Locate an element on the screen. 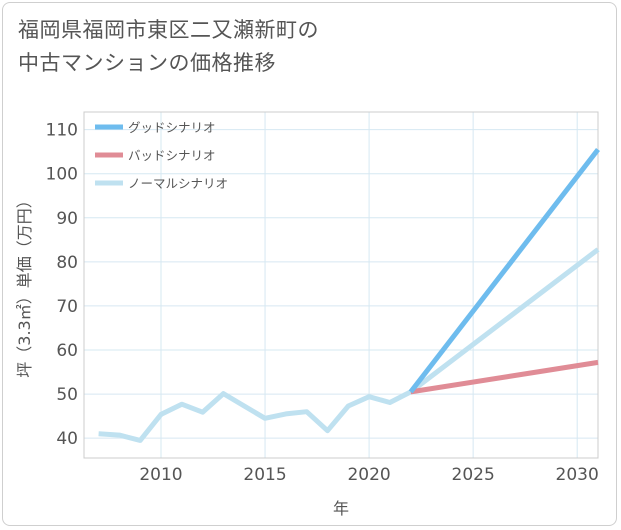 The image size is (621, 530). x-tick-2015: 2015 is located at coordinates (264, 475).